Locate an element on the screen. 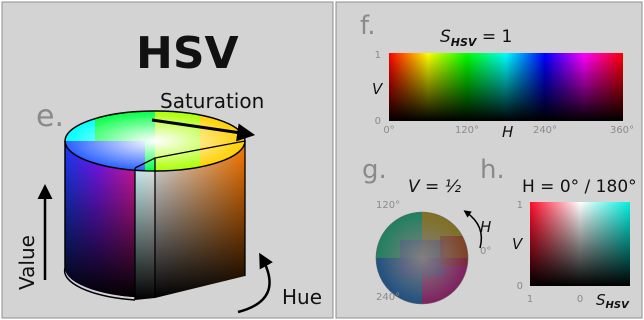 The image size is (644, 320). panel-g-letter: g. is located at coordinates (374, 170).